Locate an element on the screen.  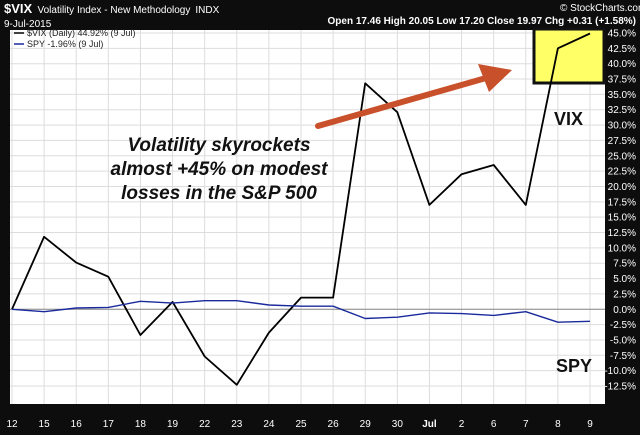
annotation-line-2: almost +45% on modest is located at coordinates (220, 169).